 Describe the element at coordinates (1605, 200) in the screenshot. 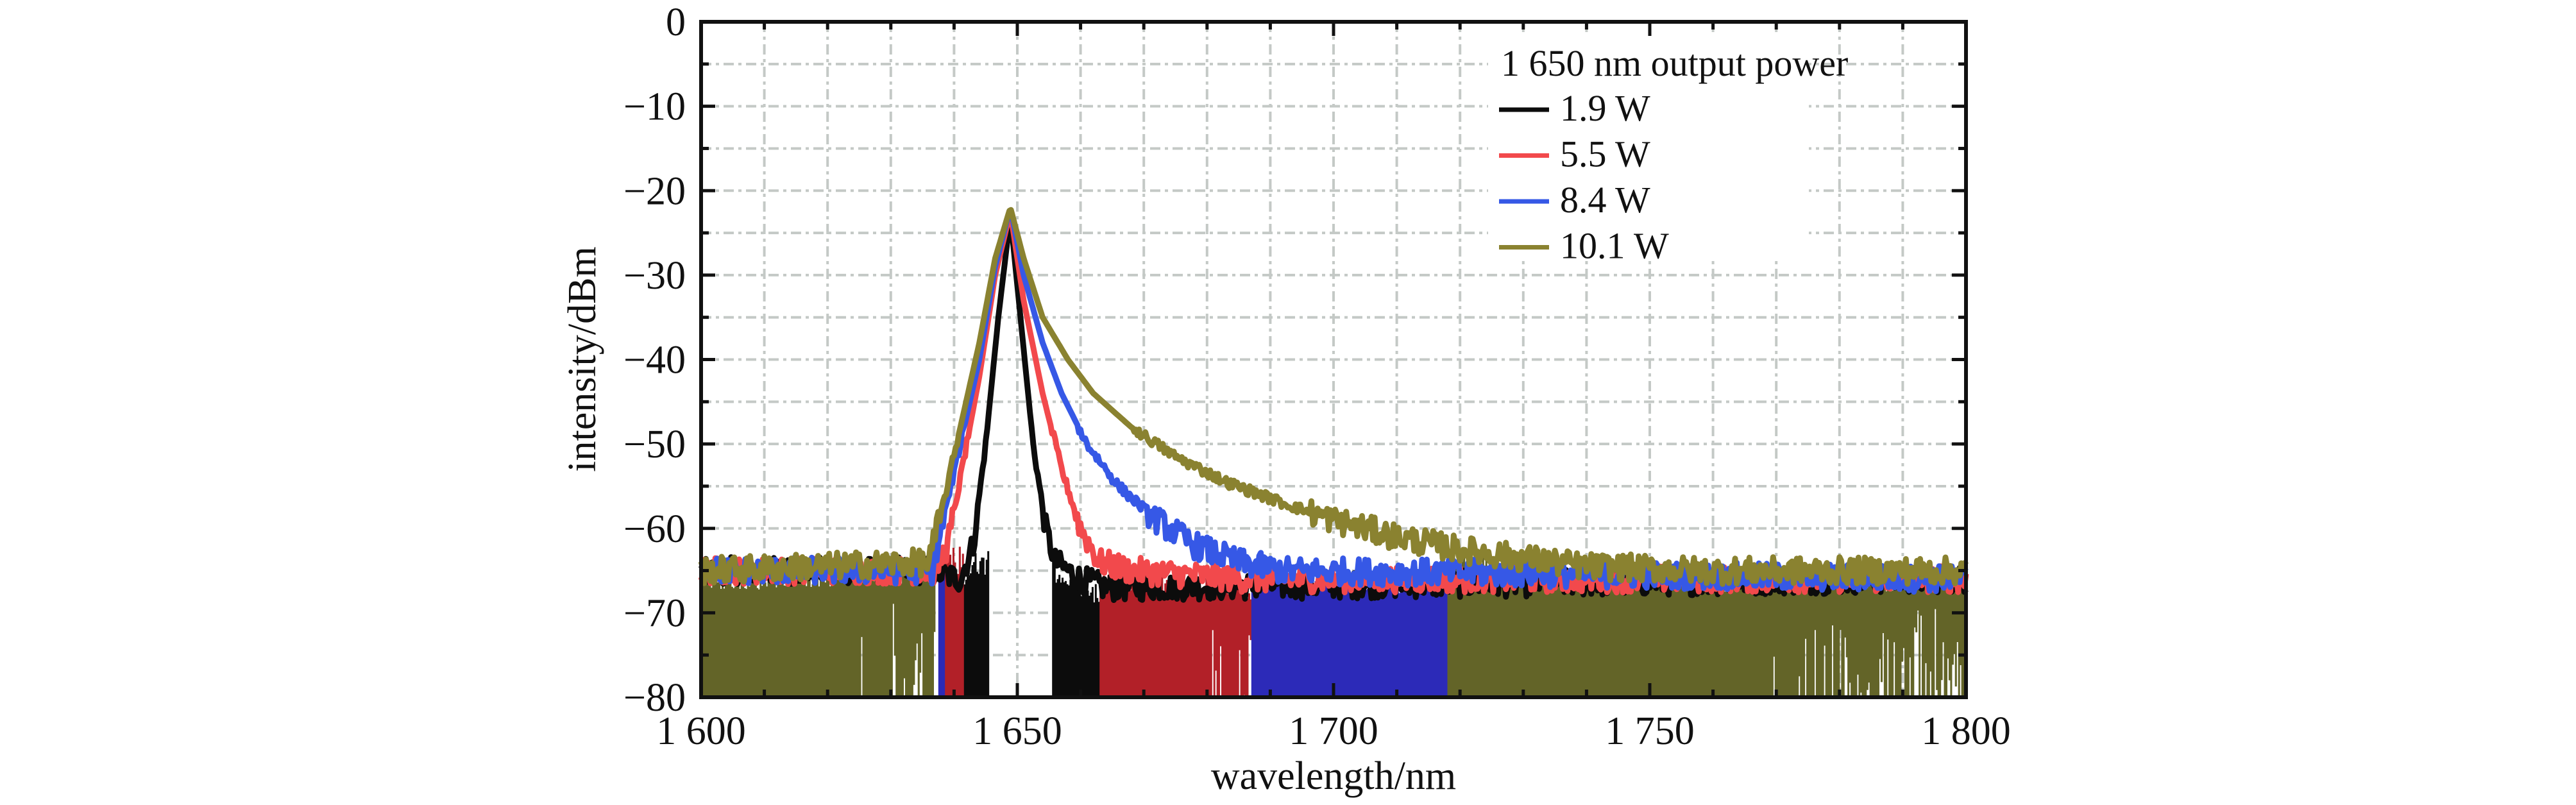

I see `legend-entry-label: 8.4 W` at that location.